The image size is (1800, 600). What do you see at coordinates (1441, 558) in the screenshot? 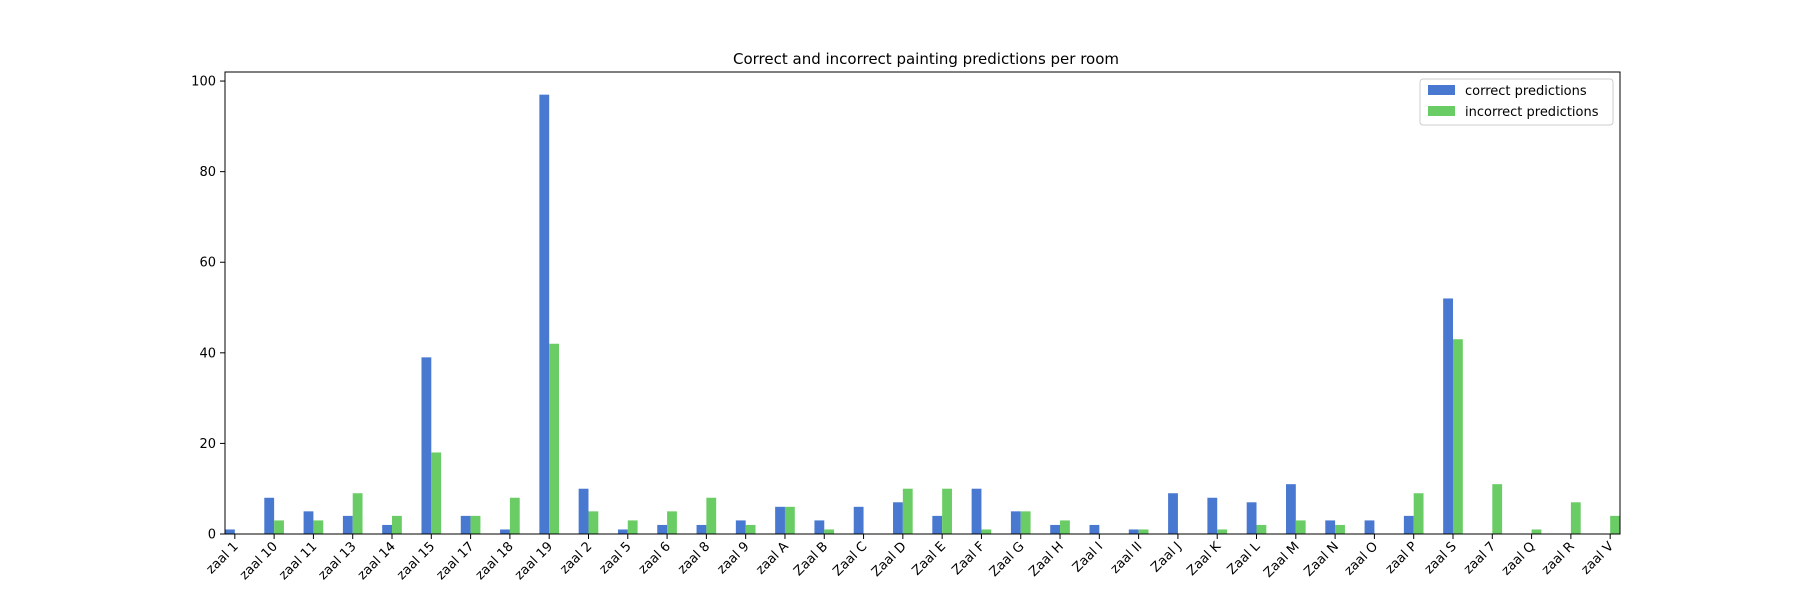
I see `x-tick-label: zaal S` at bounding box center [1441, 558].